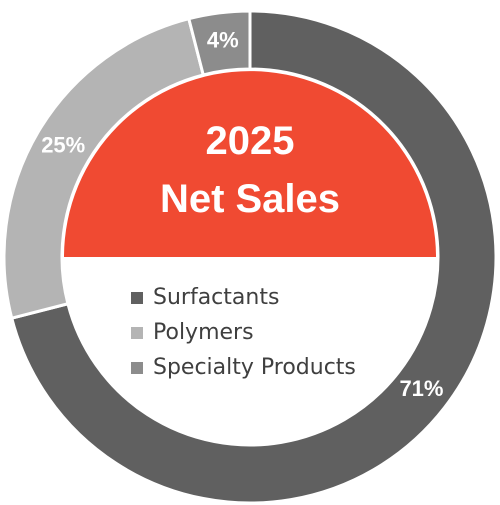 The width and height of the screenshot is (500, 505). I want to click on legend-label: Surfactants, so click(216, 297).